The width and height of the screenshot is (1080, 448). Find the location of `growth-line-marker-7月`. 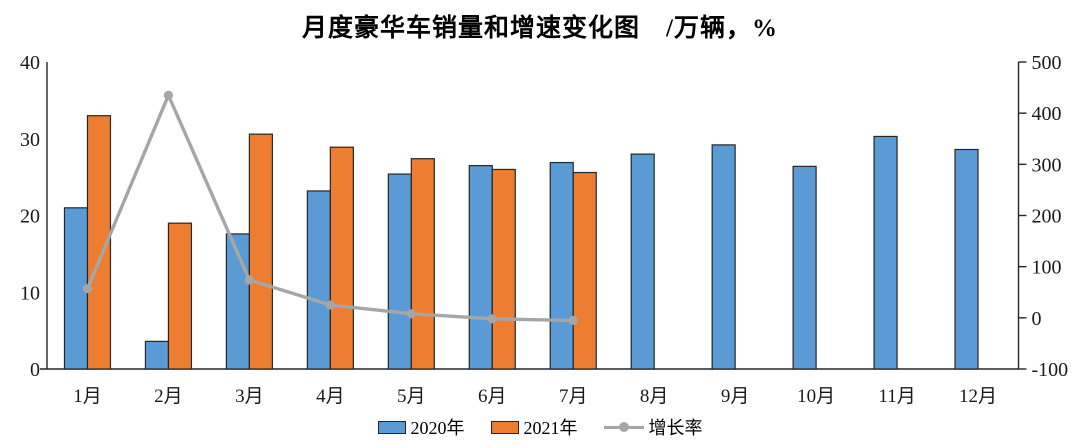

growth-line-marker-7月 is located at coordinates (573, 320).